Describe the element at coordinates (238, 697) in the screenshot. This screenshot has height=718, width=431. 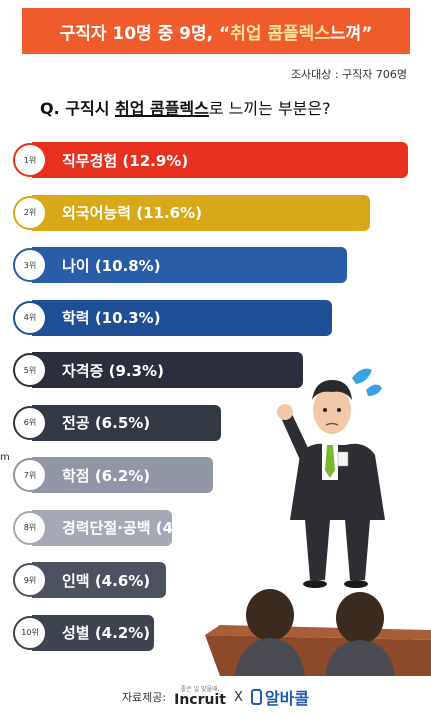
I see `footer-separator: X` at that location.